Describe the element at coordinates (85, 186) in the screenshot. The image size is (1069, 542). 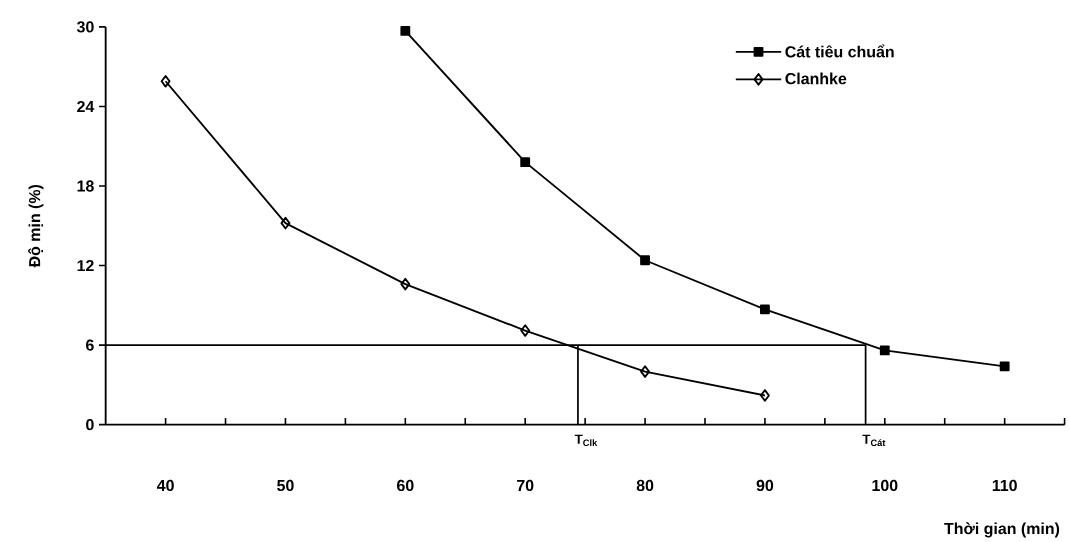
I see `y-tick-label: 18` at that location.